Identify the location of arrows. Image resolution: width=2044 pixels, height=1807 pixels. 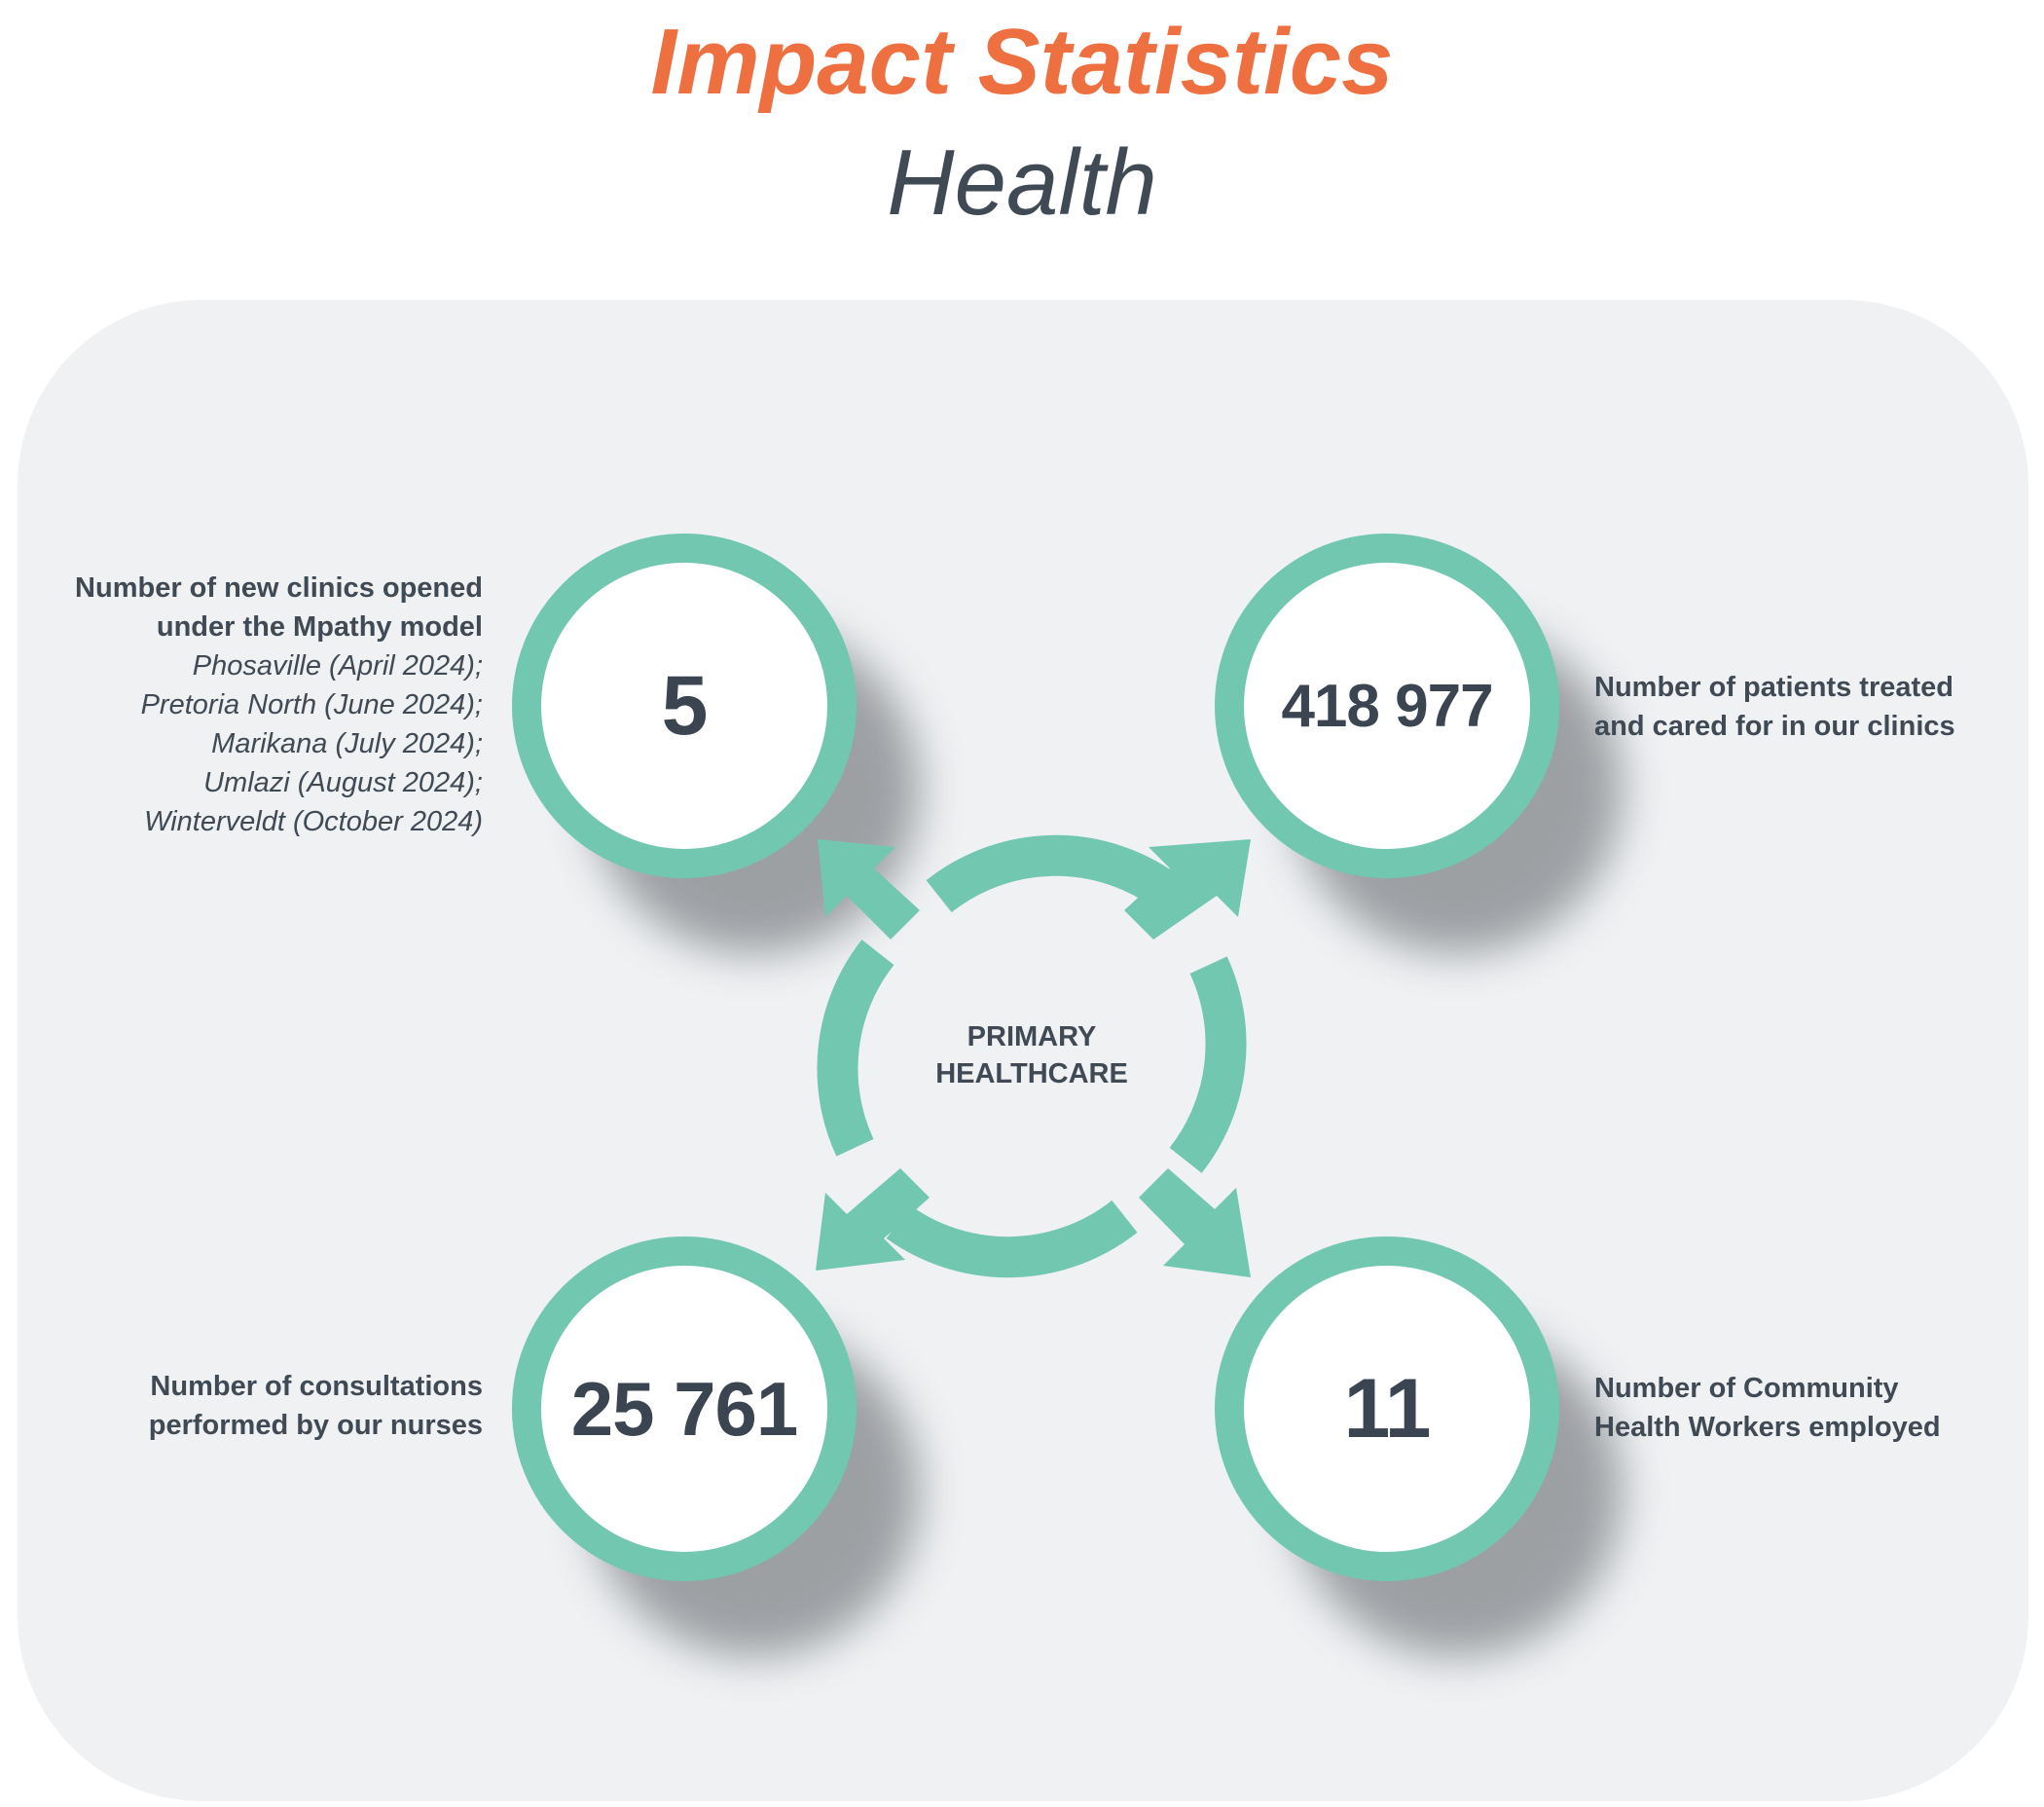
(1034, 1058).